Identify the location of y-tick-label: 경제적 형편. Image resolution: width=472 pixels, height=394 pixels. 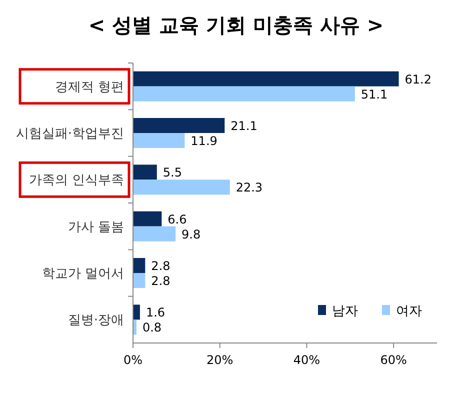
(89, 87).